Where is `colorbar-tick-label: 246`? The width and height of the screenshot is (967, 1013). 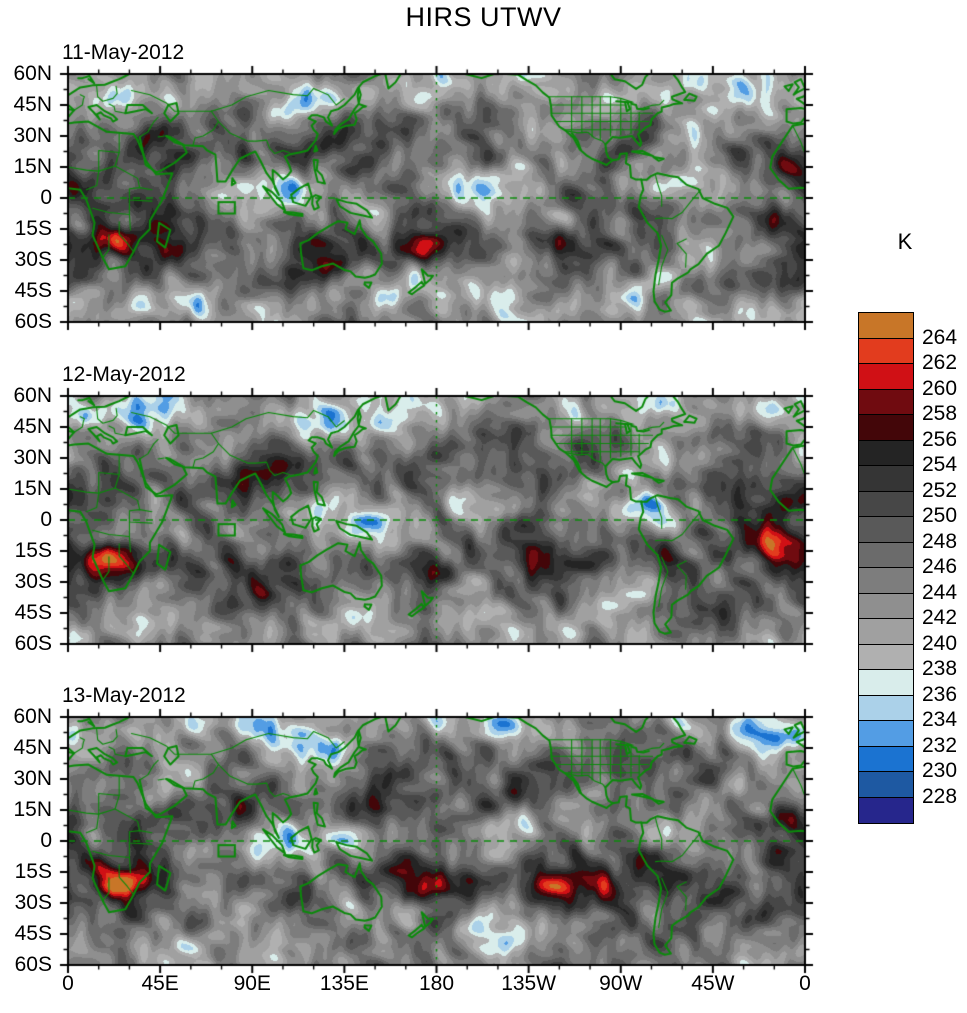
colorbar-tick-label: 246 is located at coordinates (940, 566).